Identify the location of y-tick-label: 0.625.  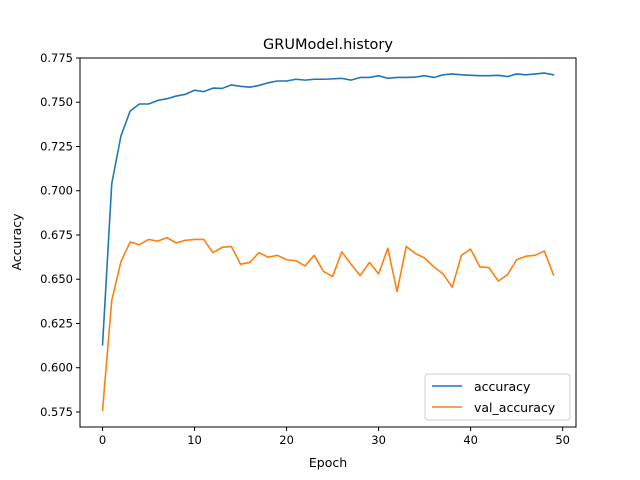
(56, 323).